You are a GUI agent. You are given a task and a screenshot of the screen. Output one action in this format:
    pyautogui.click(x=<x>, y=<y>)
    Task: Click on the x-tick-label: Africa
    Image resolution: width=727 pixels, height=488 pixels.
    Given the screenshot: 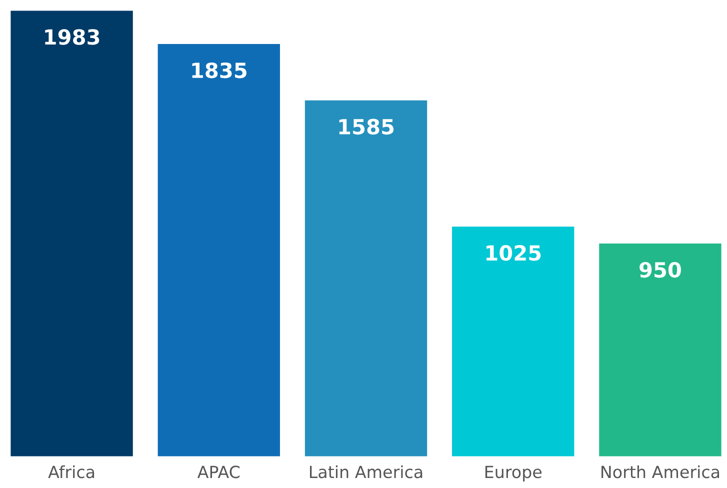 What is the action you would take?
    pyautogui.click(x=71, y=471)
    